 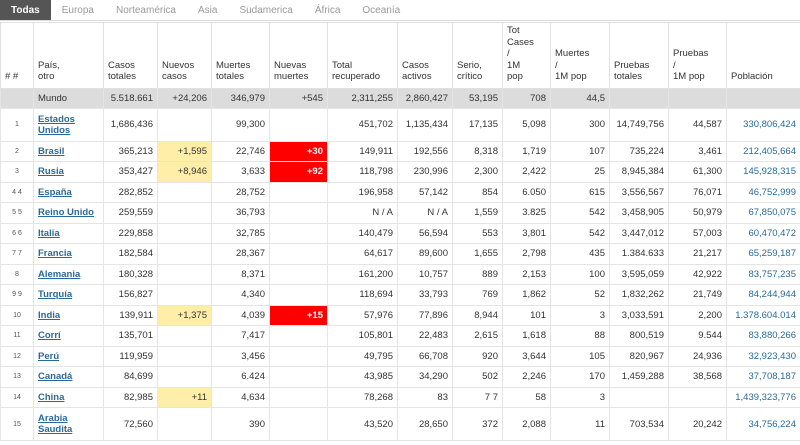 I want to click on table-cell: Canadá, so click(x=68, y=377).